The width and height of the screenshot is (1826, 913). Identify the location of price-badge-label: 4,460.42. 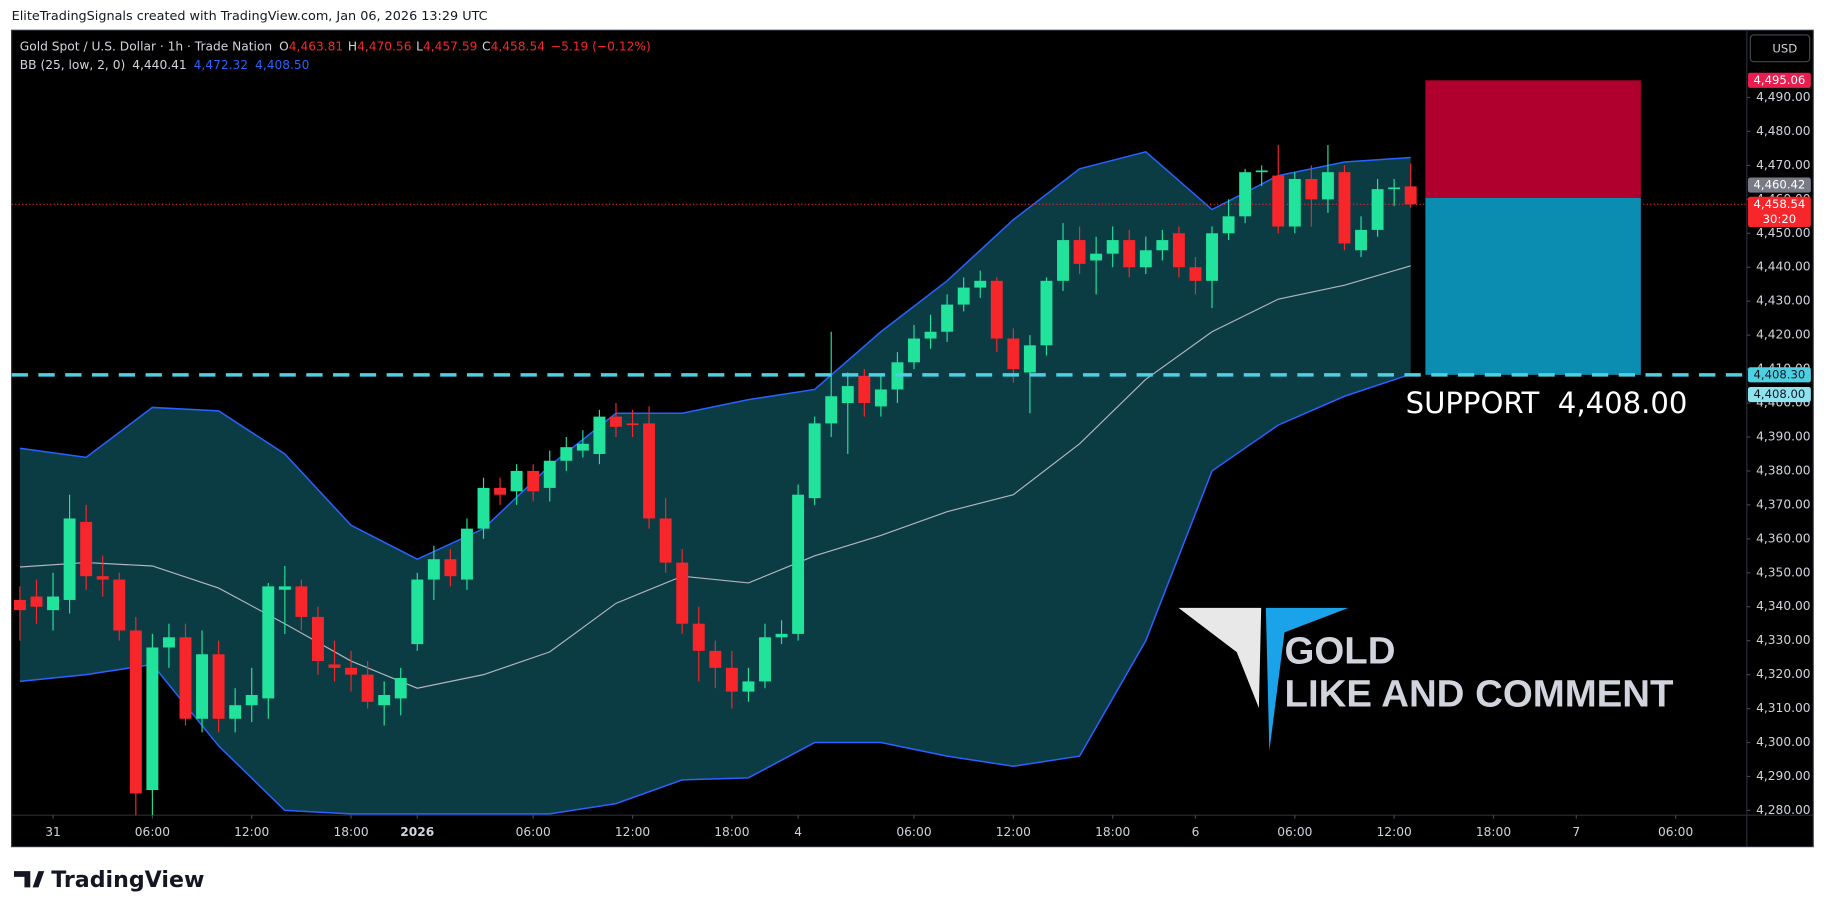
(1780, 185).